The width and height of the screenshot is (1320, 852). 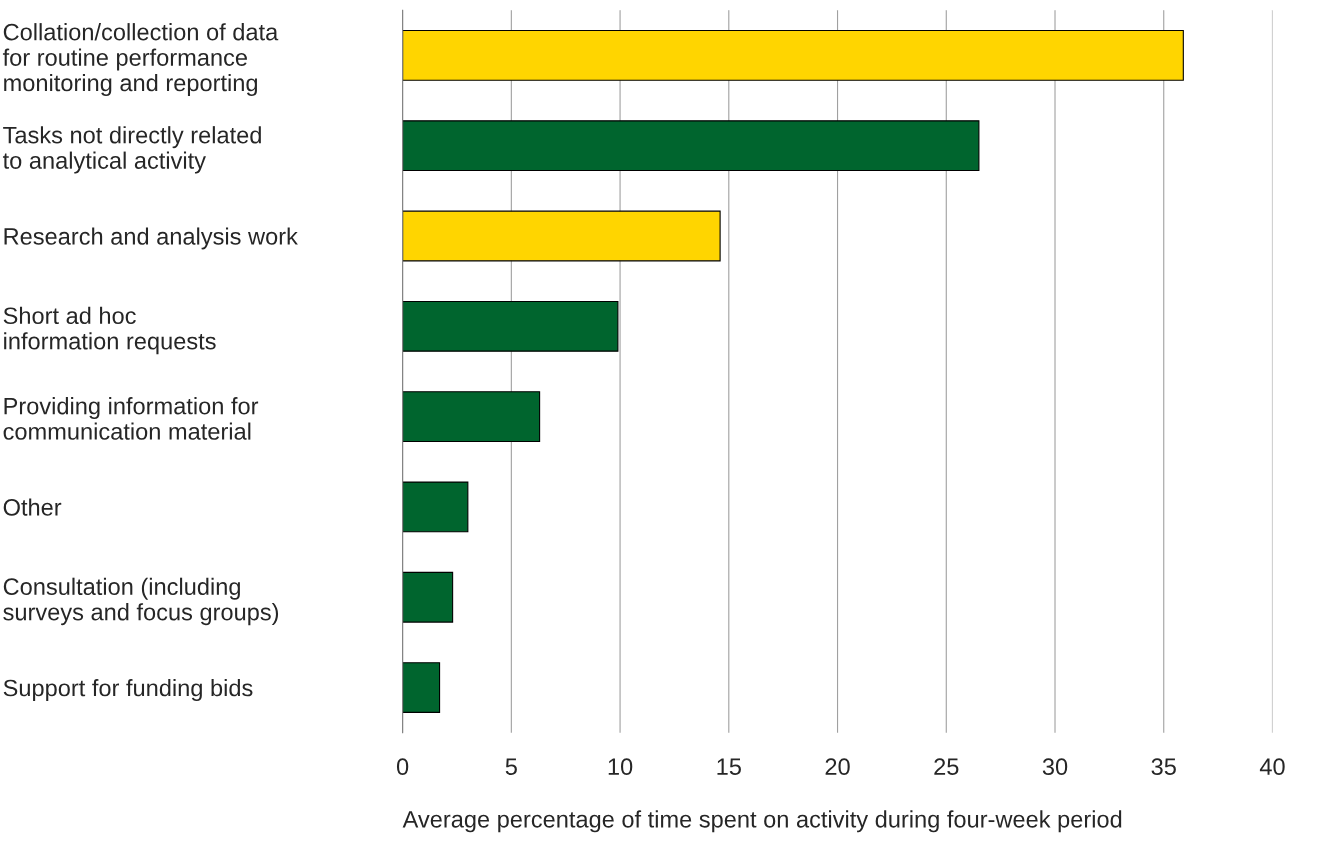 I want to click on y-tick-label: Research and analysis work, so click(x=151, y=238).